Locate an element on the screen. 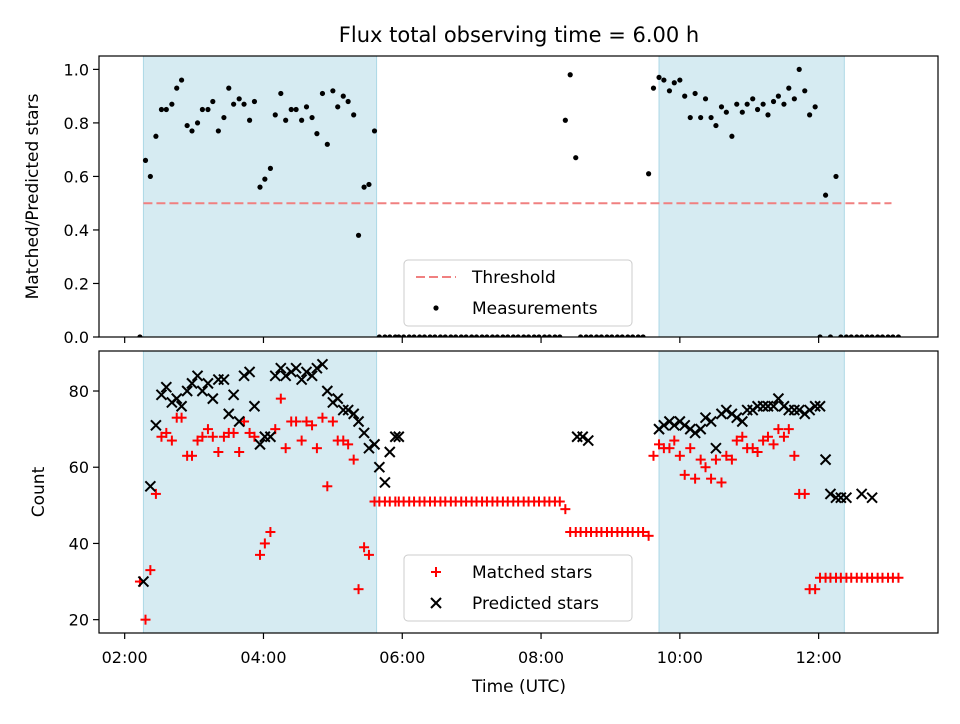 This screenshot has width=960, height=724. x-axis-label: Time (UTC) is located at coordinates (518, 687).